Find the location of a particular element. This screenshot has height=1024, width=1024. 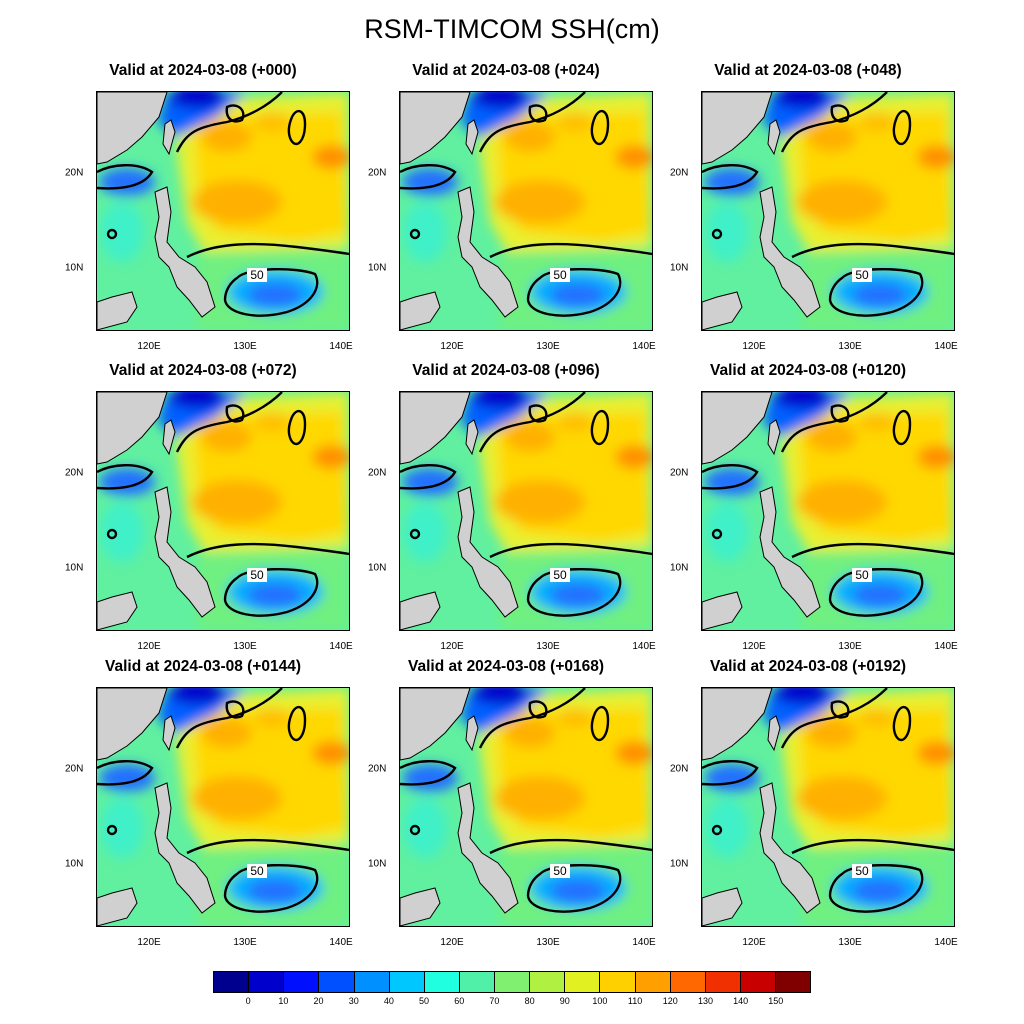

map-panel-2: Valid at 2024-03-08 (+024) is located at coordinates (506, 212).